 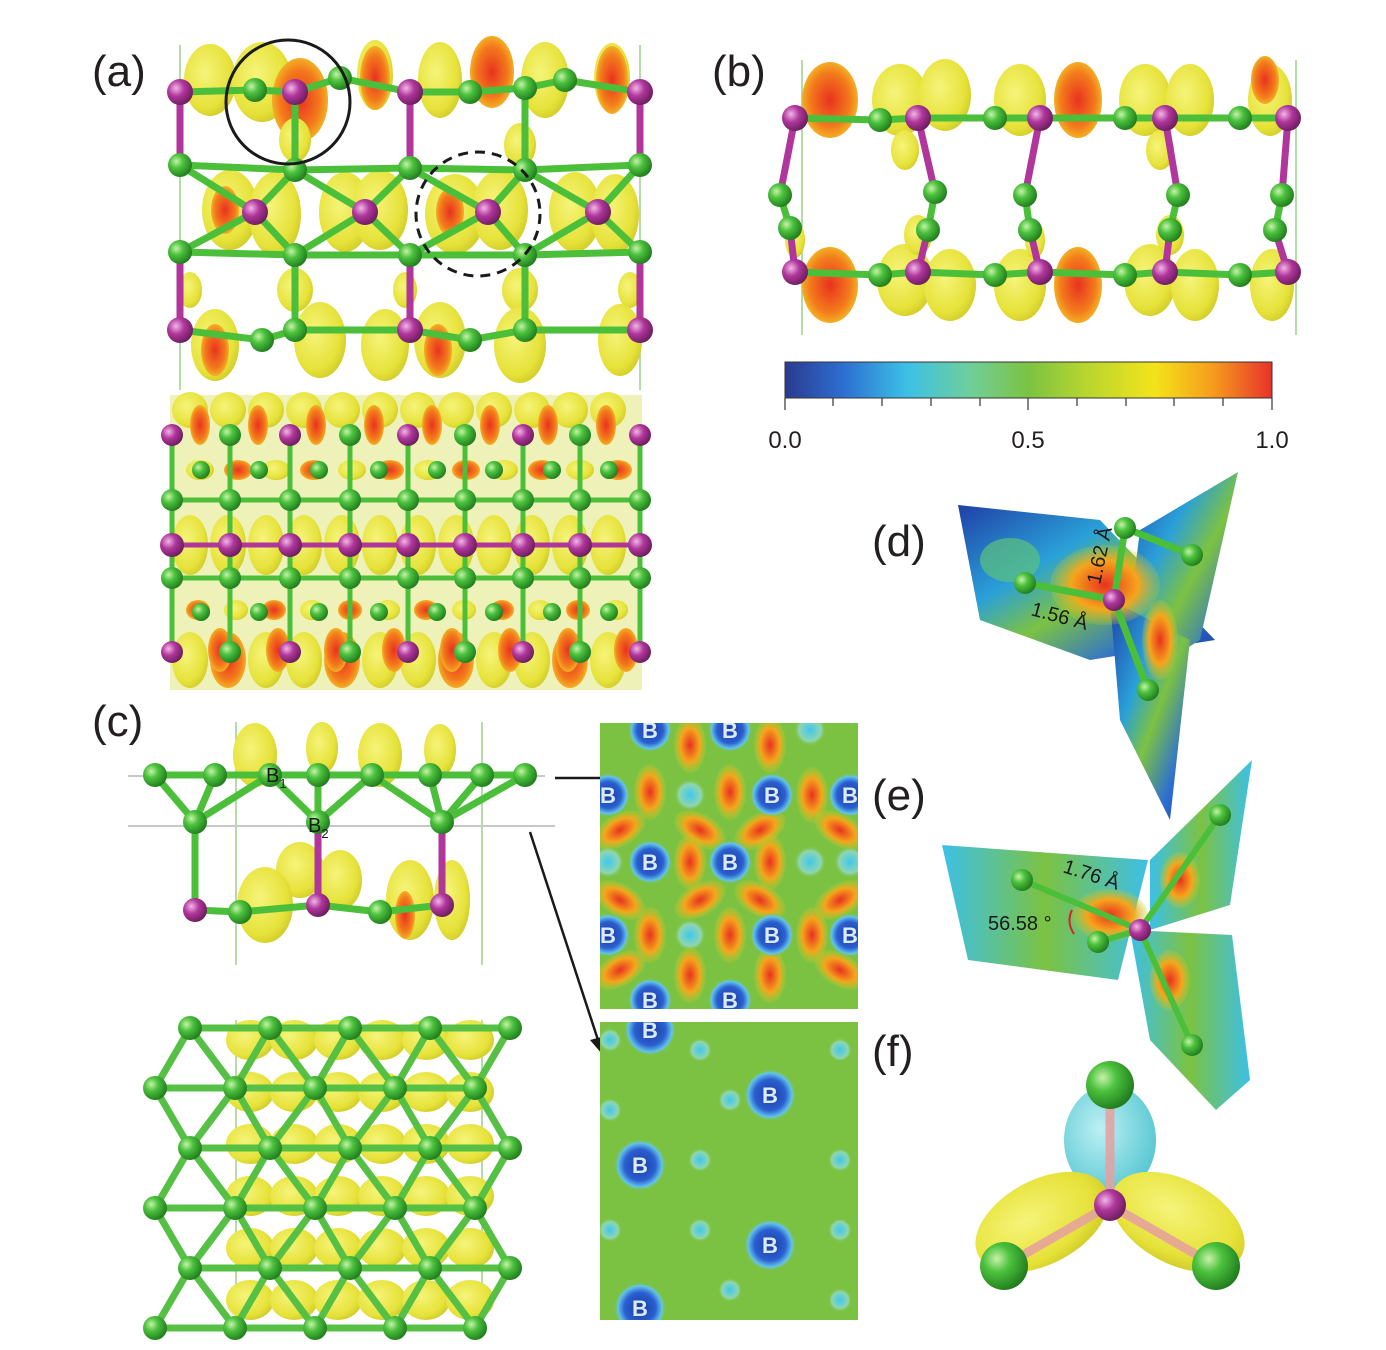 What do you see at coordinates (893, 1051) in the screenshot?
I see `panel-label-f: (f)` at bounding box center [893, 1051].